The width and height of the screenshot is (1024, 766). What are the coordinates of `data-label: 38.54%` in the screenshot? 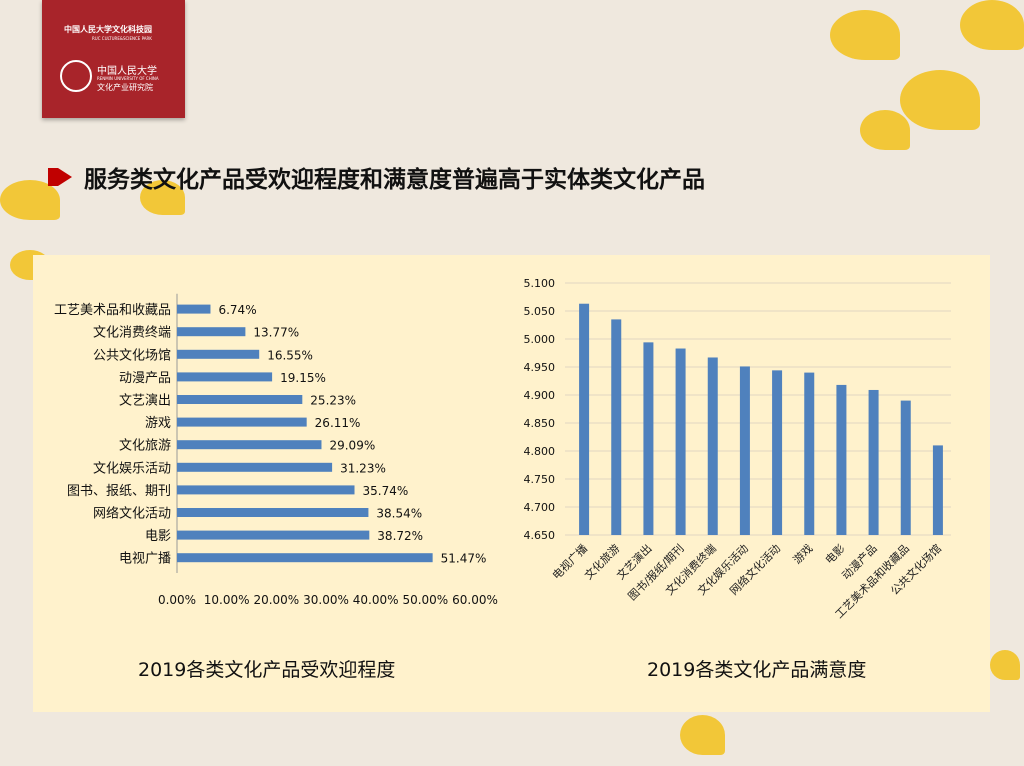 It's located at (399, 514).